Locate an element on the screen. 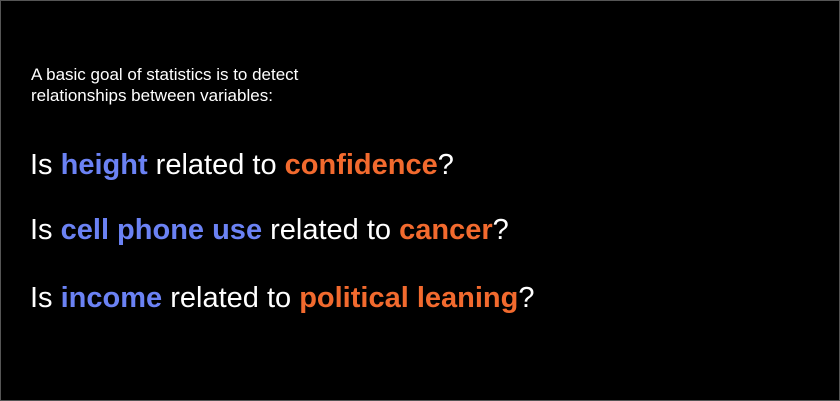 The height and width of the screenshot is (401, 840). question-cellphone-cancer: Is cell phone use related to cancer? is located at coordinates (269, 230).